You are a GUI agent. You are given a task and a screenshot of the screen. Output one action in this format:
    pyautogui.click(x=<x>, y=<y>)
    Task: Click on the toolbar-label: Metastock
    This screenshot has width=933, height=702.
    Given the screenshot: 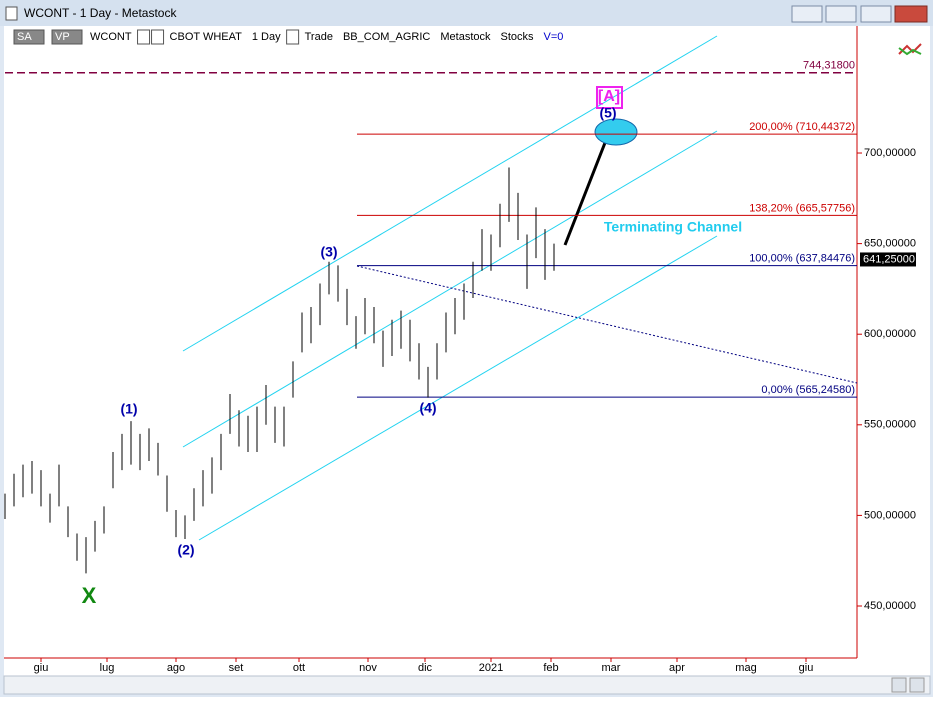 What is the action you would take?
    pyautogui.click(x=465, y=37)
    